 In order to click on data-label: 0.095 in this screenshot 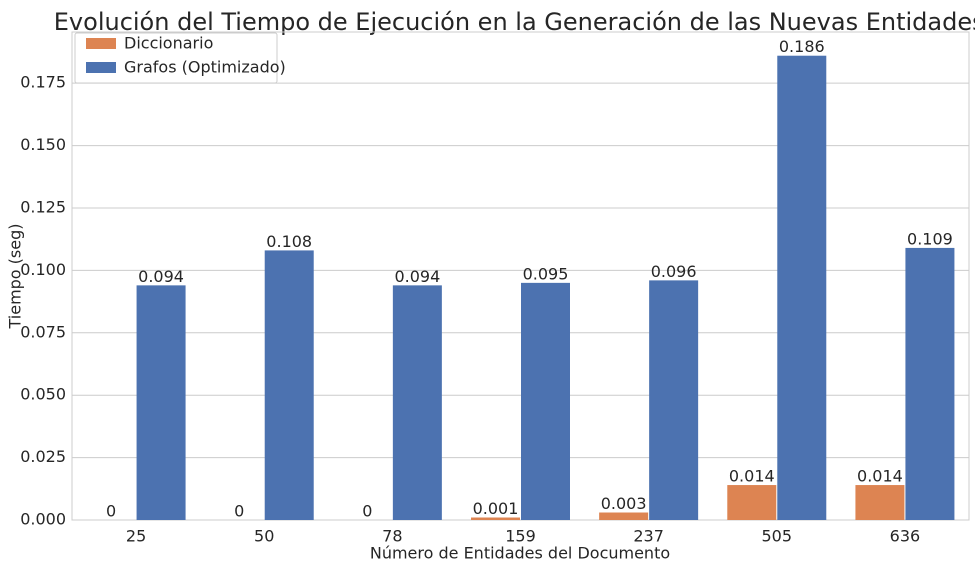, I will do `click(546, 273)`.